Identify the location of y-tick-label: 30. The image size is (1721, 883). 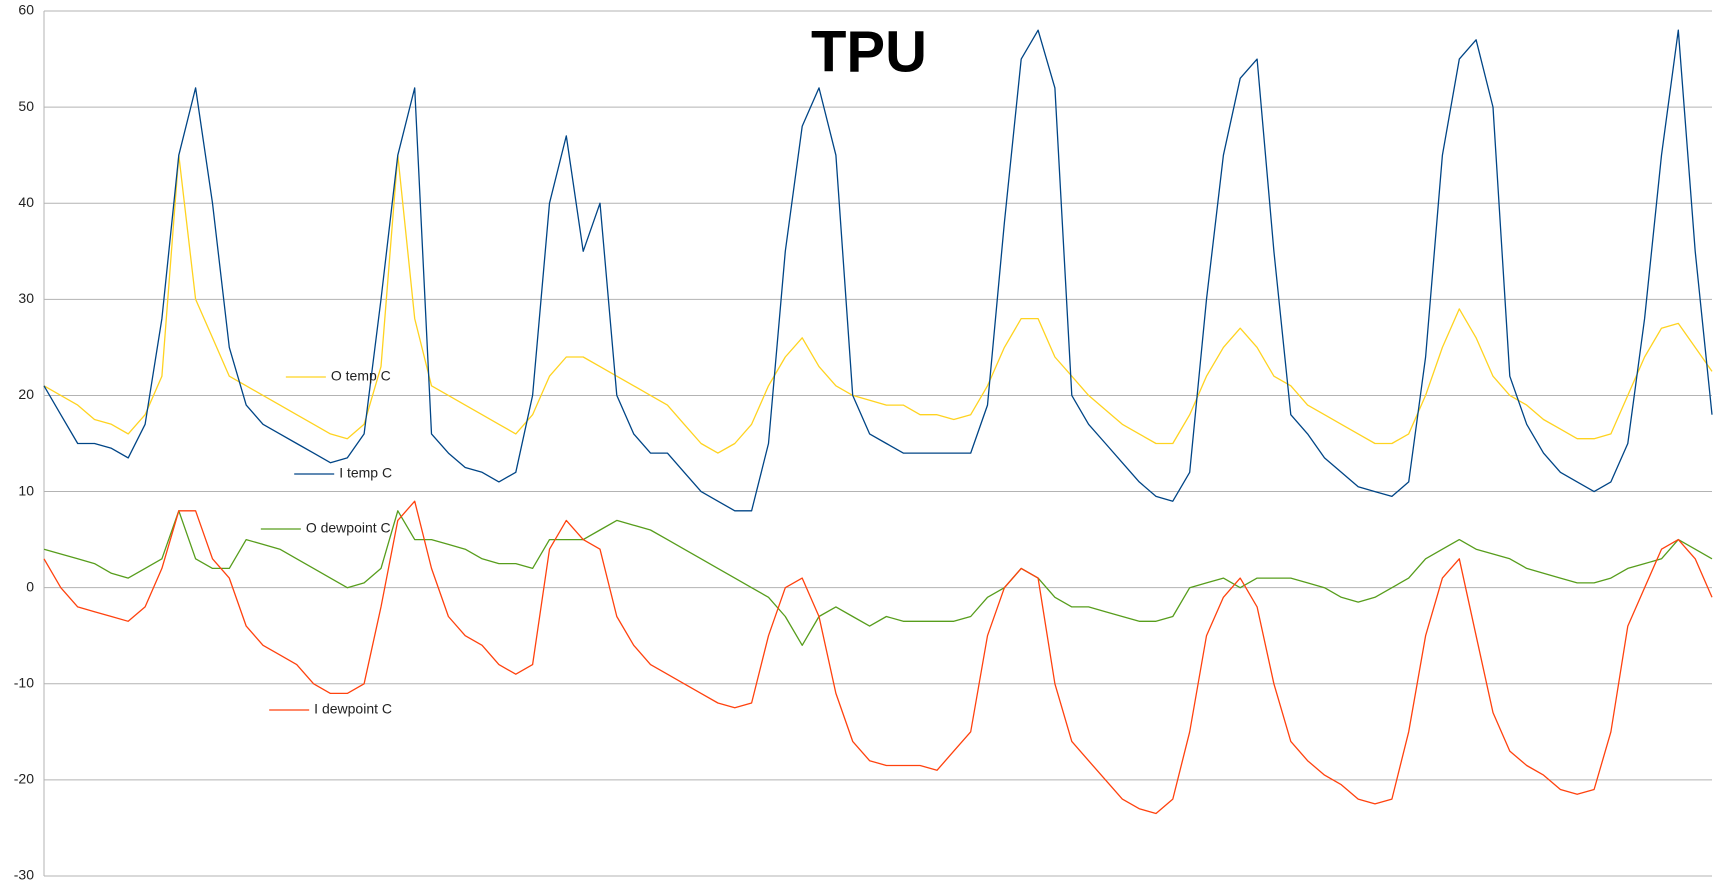
(26, 298).